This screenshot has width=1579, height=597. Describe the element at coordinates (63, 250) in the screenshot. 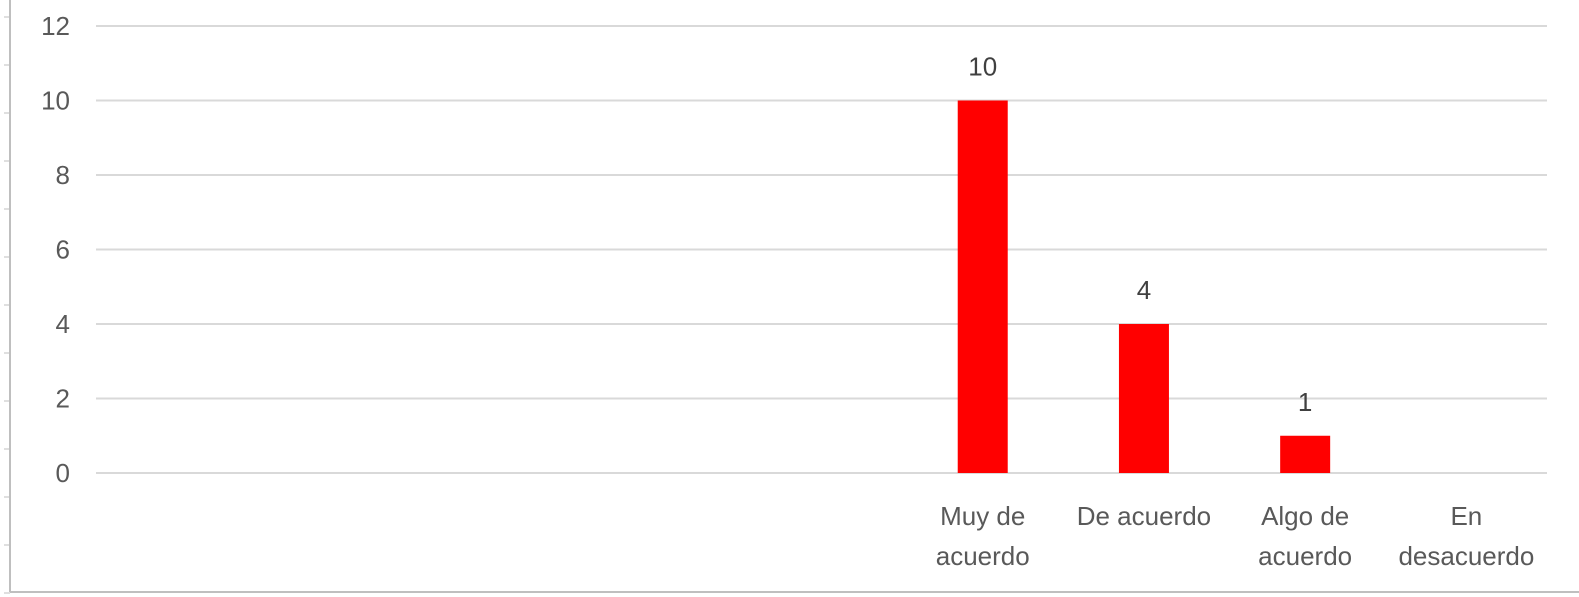

I see `y-tick-label: 6` at that location.